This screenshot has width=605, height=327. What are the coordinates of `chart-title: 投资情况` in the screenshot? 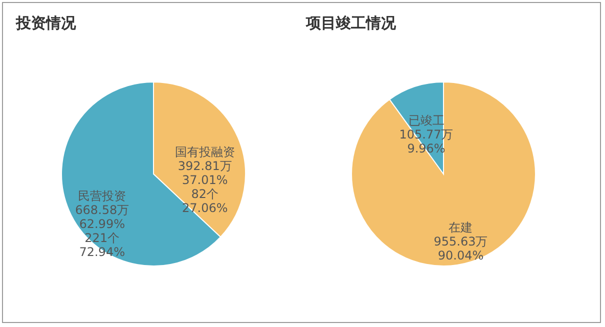 It's located at (46, 23).